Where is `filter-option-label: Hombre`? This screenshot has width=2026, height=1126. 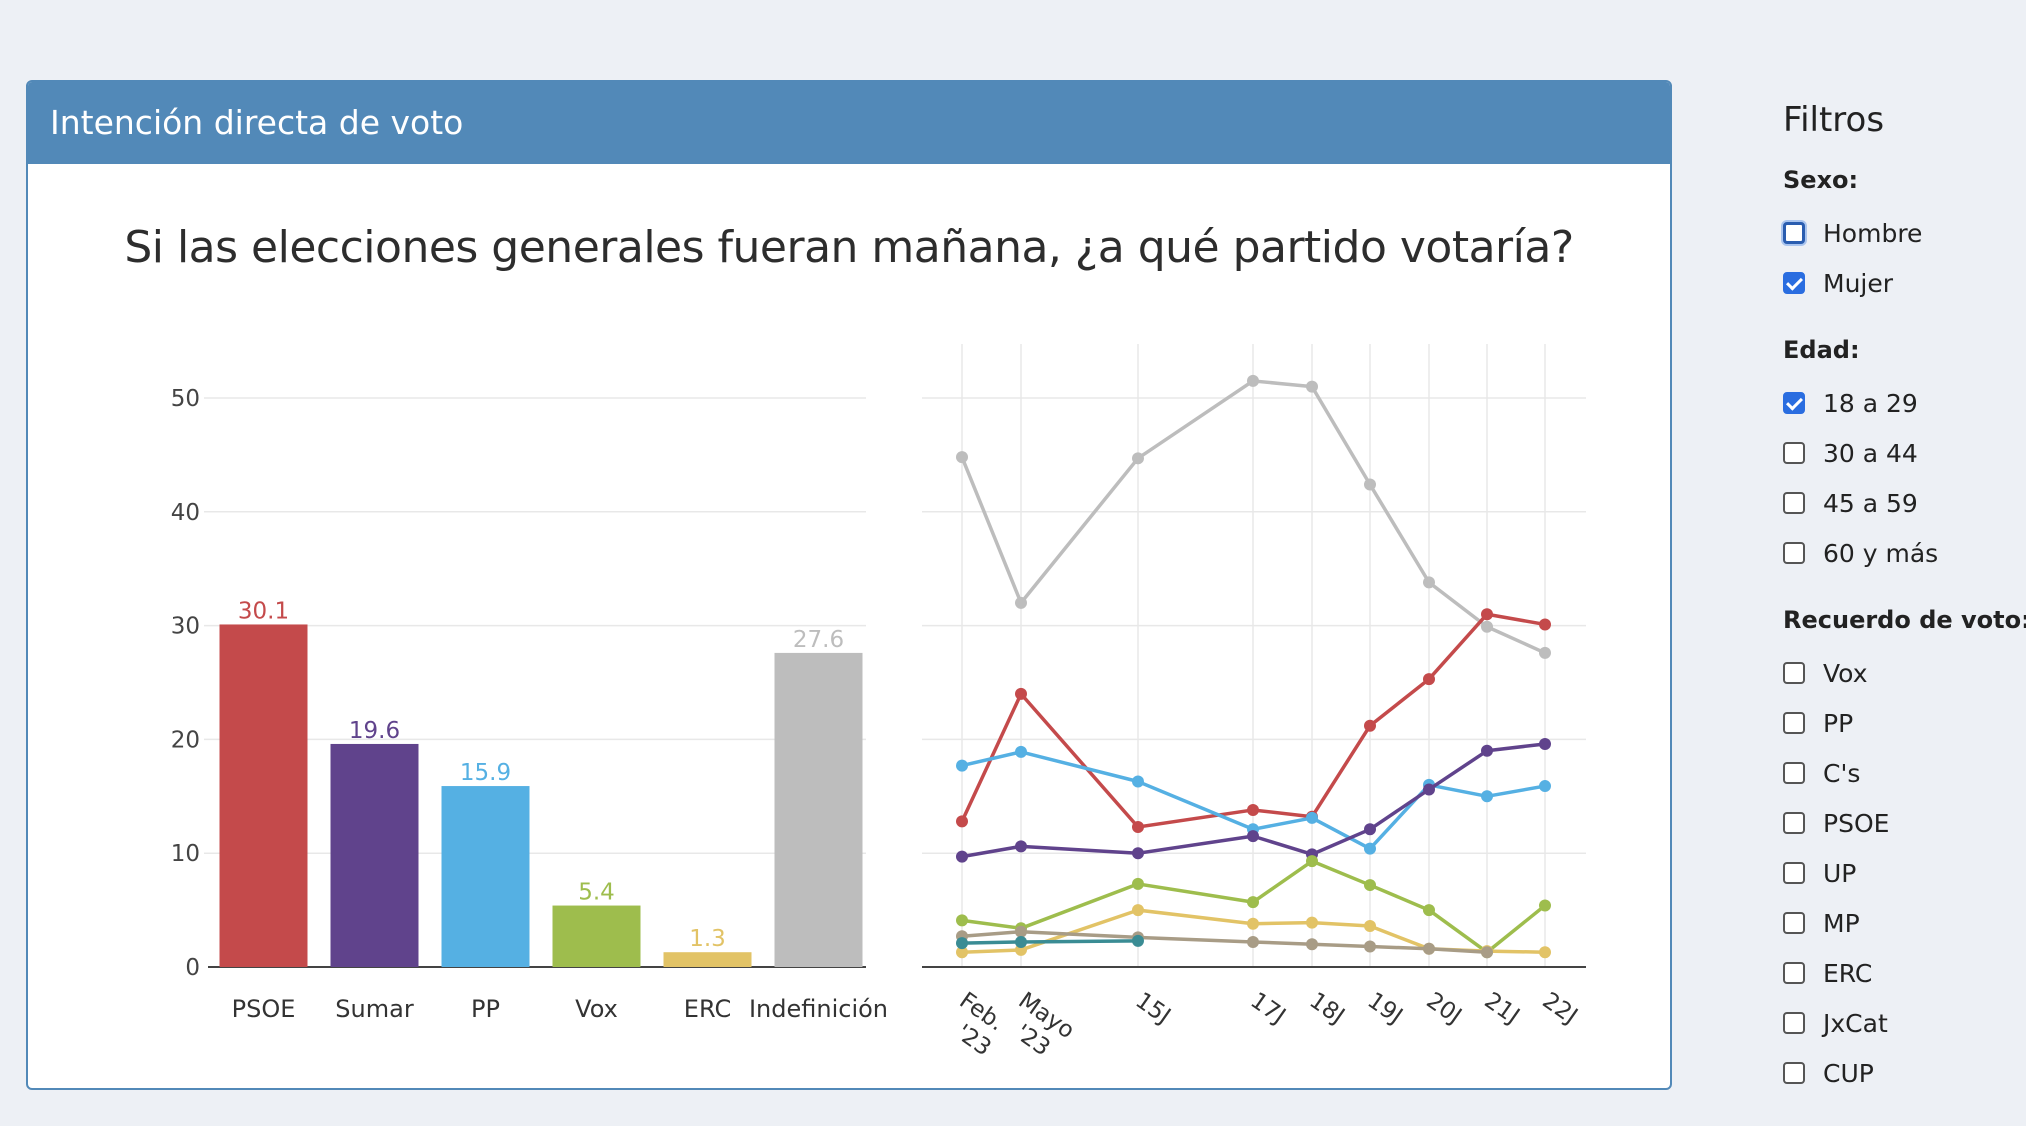
filter-option-label: Hombre is located at coordinates (1873, 233).